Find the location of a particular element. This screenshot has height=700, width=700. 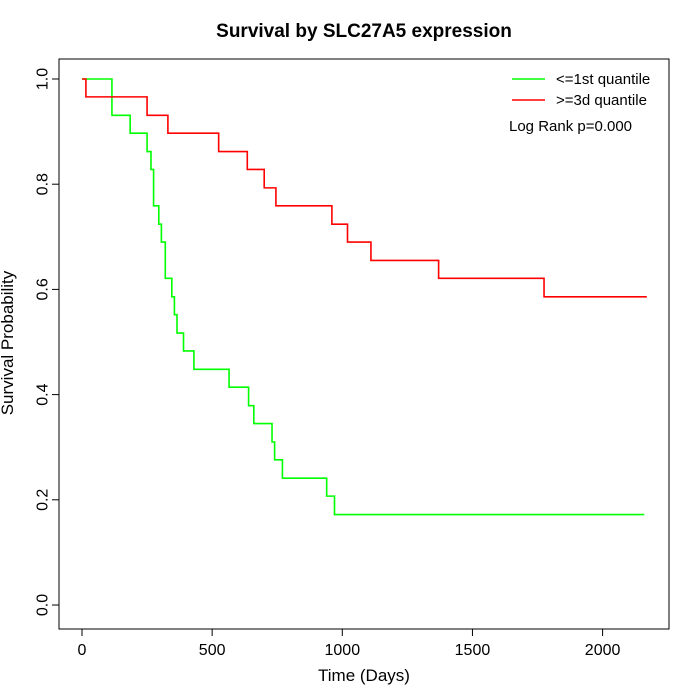

x-tick-label: 2000 is located at coordinates (603, 650).